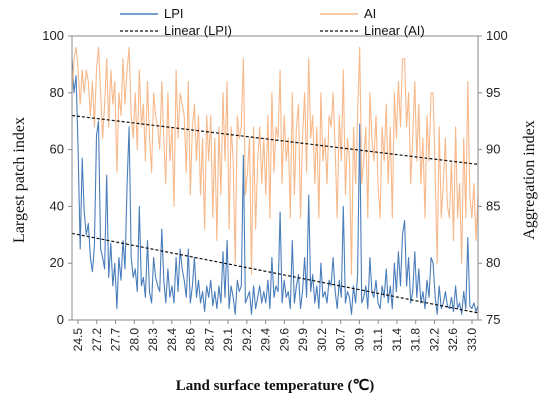  Describe the element at coordinates (493, 205) in the screenshot. I see `y-tick-label-right: 85` at that location.